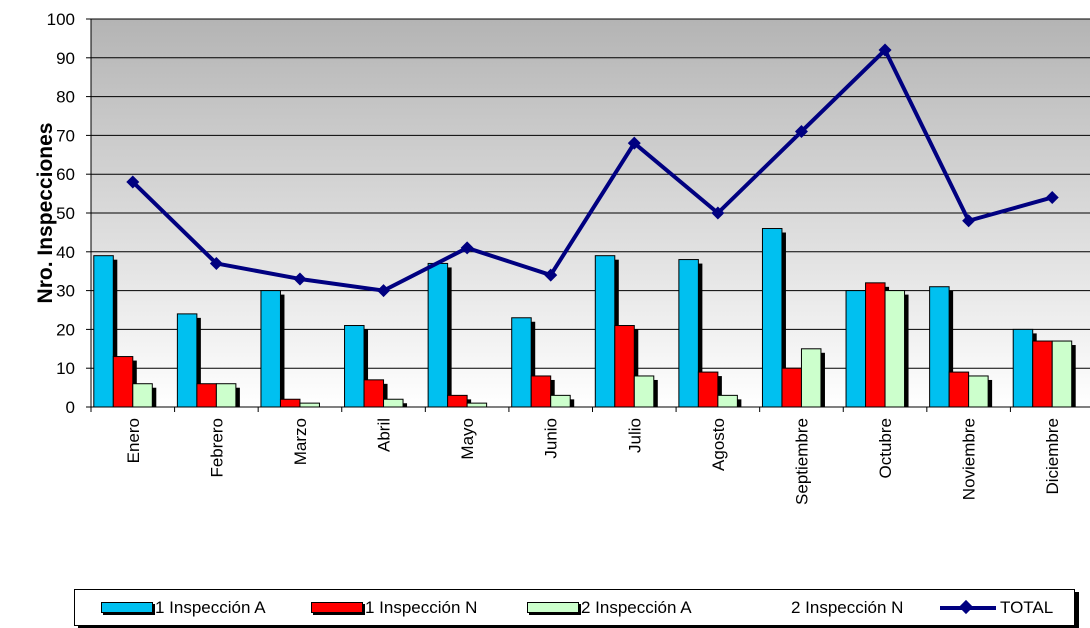 The height and width of the screenshot is (628, 1090). I want to click on point-total-junio, so click(551, 275).